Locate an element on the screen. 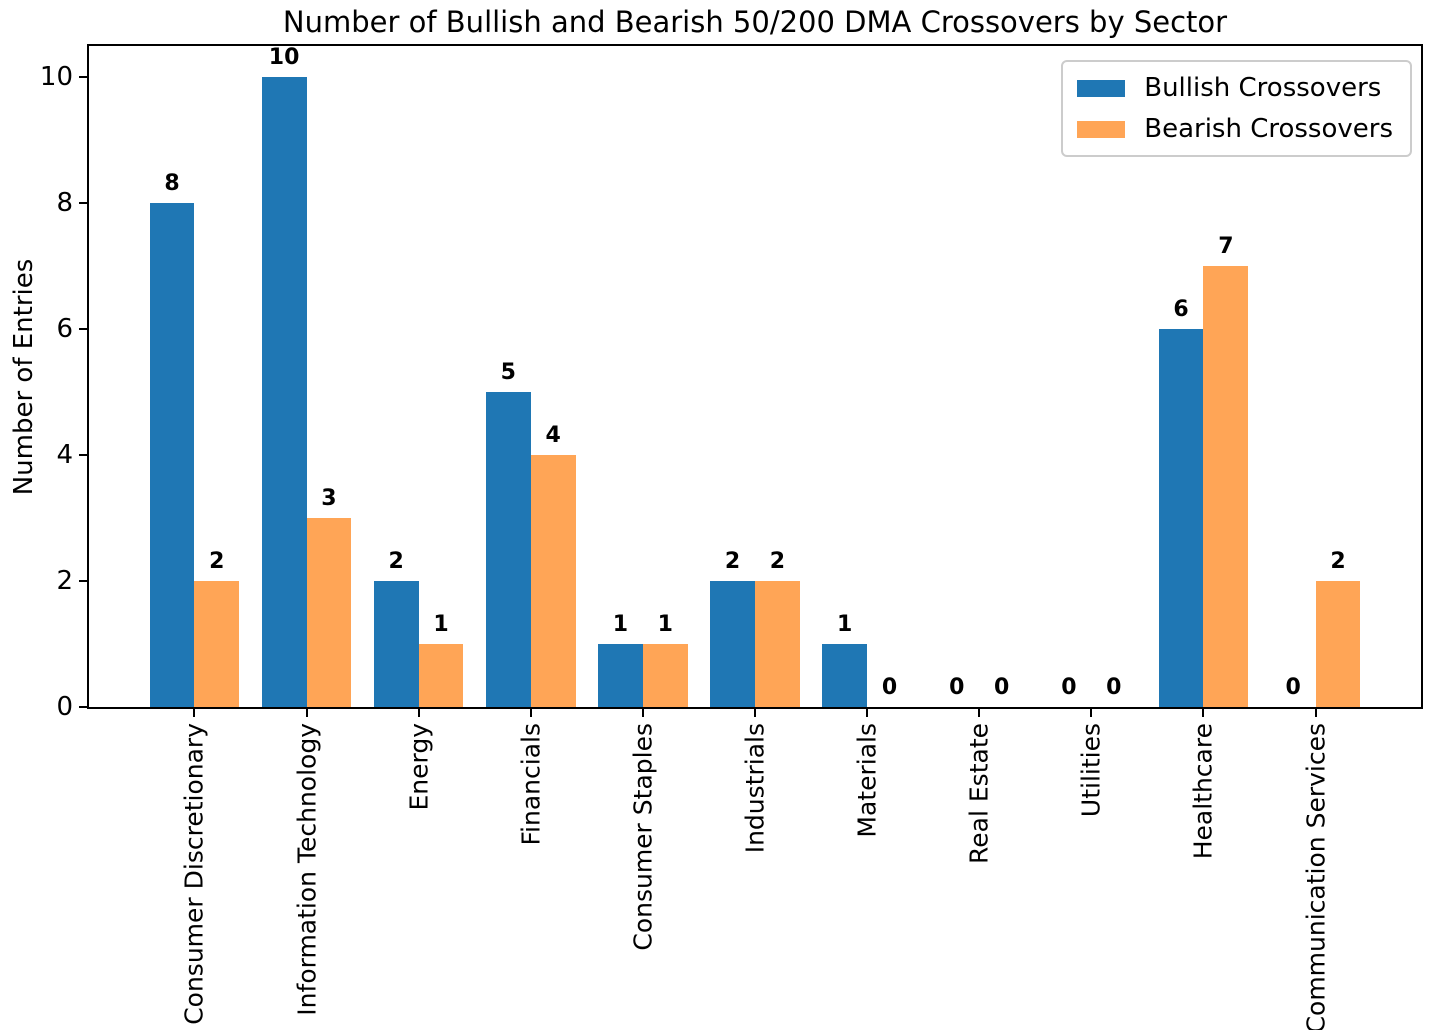  bar-value-label: 4 is located at coordinates (553, 436).